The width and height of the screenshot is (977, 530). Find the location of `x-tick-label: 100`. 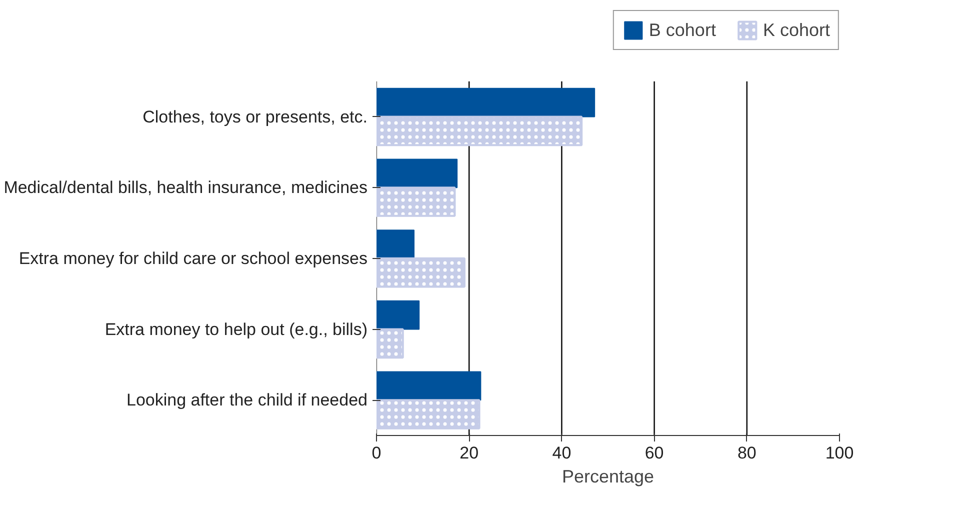

x-tick-label: 100 is located at coordinates (839, 453).